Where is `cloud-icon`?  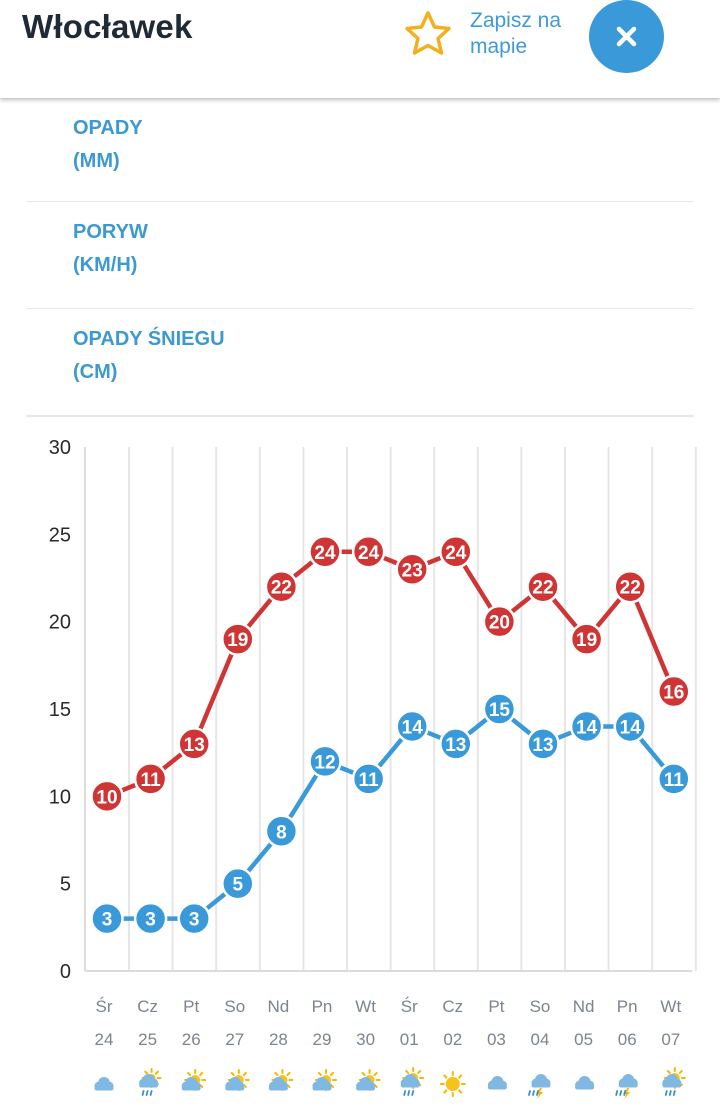 cloud-icon is located at coordinates (585, 1083).